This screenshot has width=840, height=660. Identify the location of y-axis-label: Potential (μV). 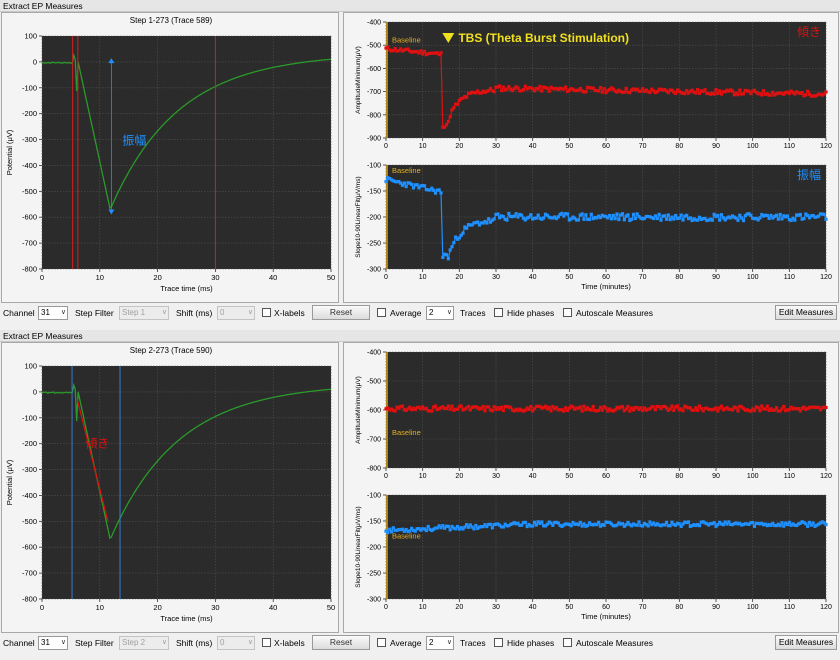
(9, 482).